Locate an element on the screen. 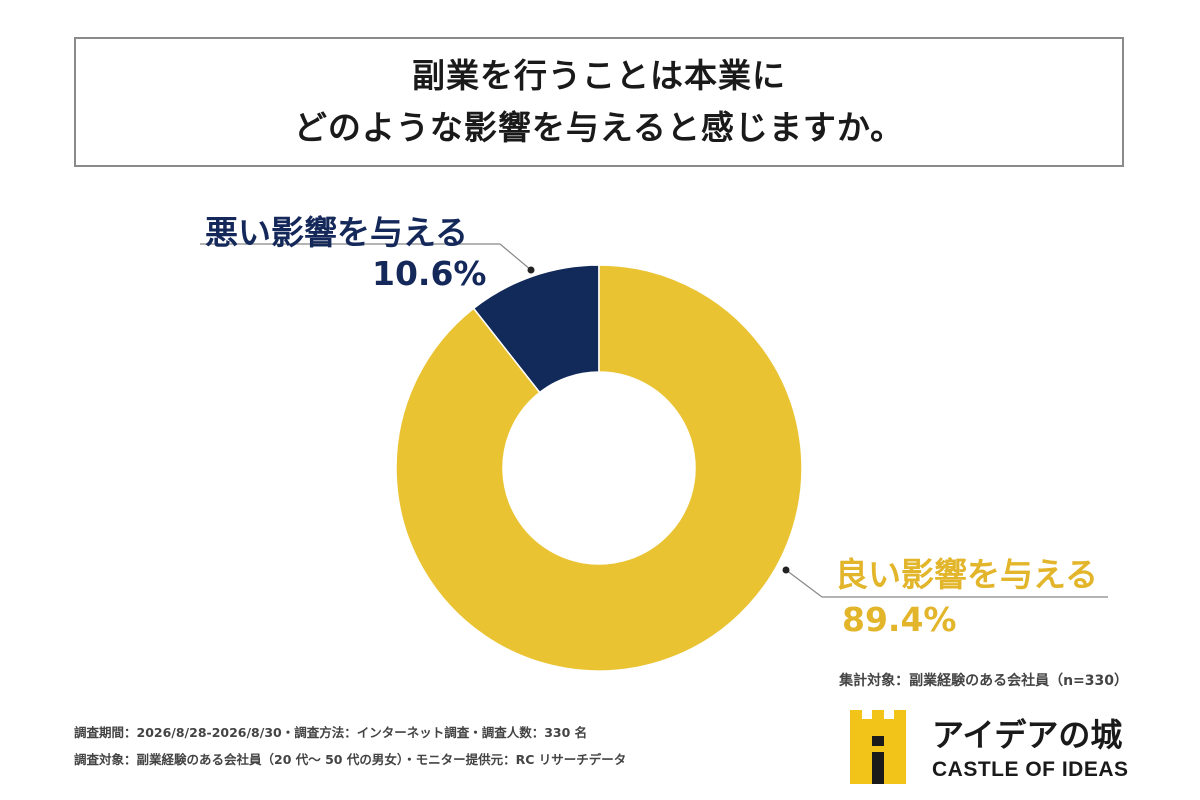  sample-note: 集計対象：副業経験のある会社員（n=330） is located at coordinates (983, 681).